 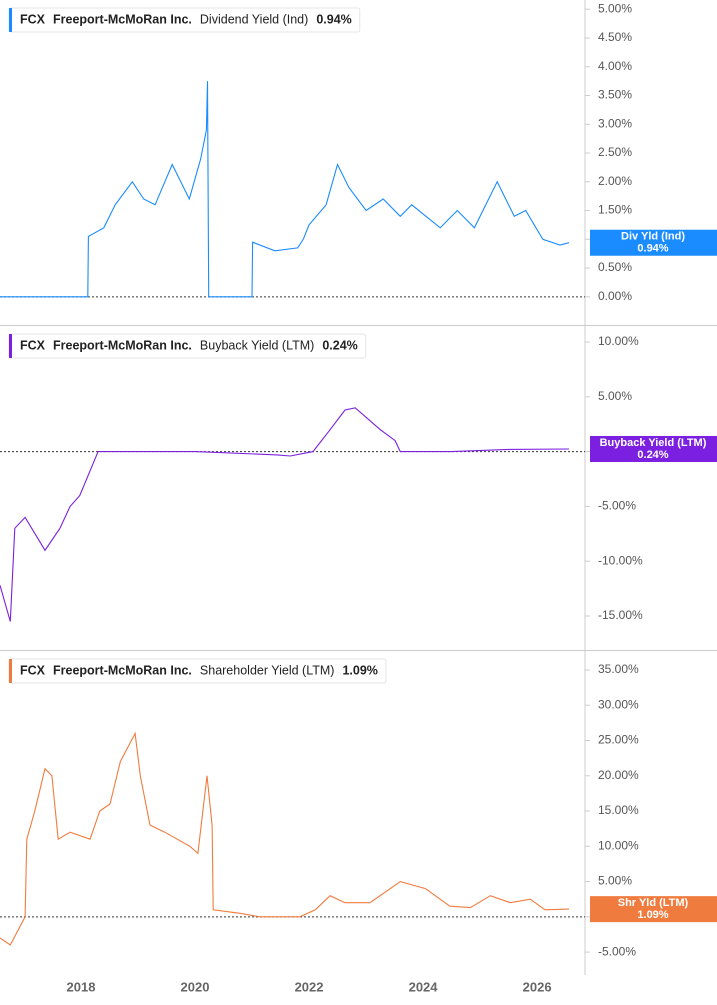 What do you see at coordinates (652, 915) in the screenshot?
I see `value-tag-value: 1.09%` at bounding box center [652, 915].